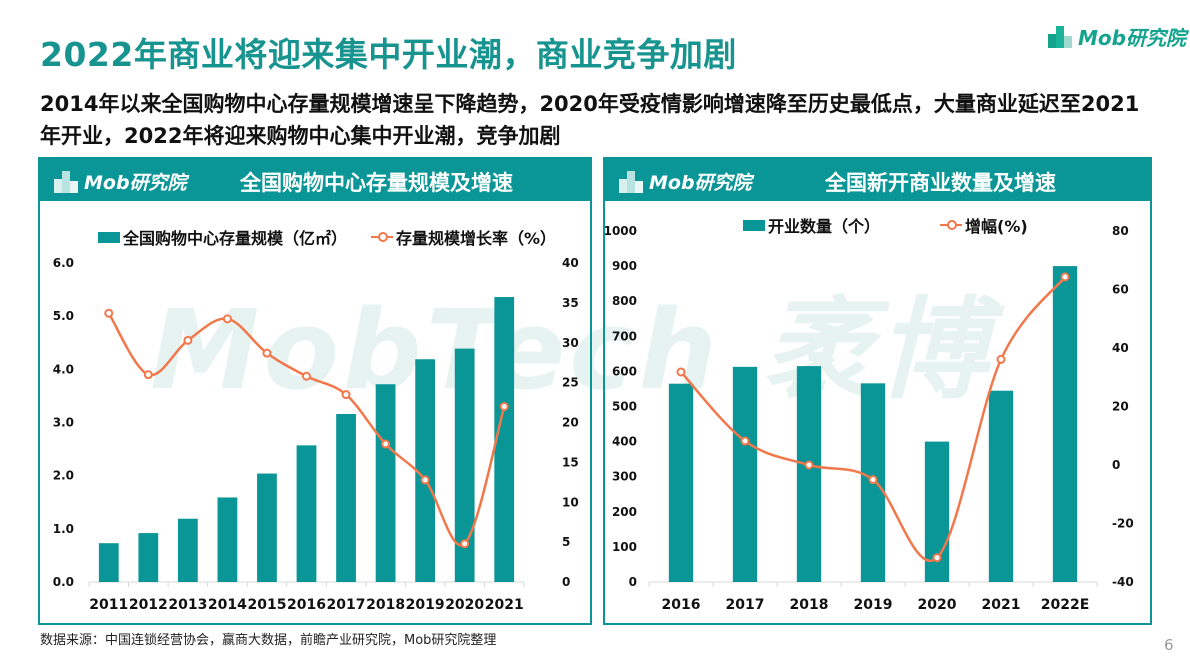 The height and width of the screenshot is (669, 1190). What do you see at coordinates (633, 582) in the screenshot?
I see `left-axis-tick-label: 0` at bounding box center [633, 582].